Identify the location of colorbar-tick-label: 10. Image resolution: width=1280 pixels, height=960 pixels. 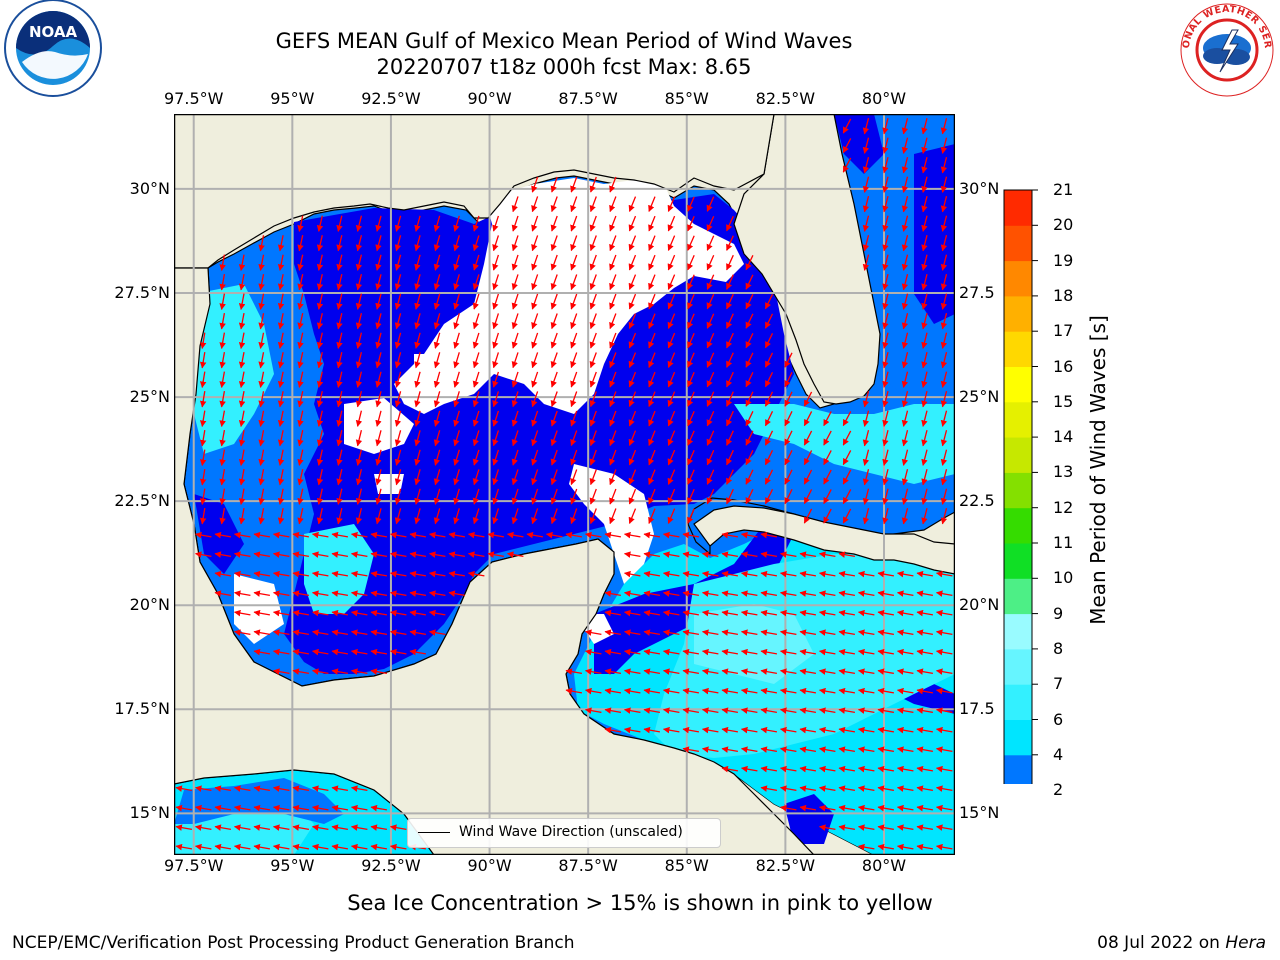
(1063, 578).